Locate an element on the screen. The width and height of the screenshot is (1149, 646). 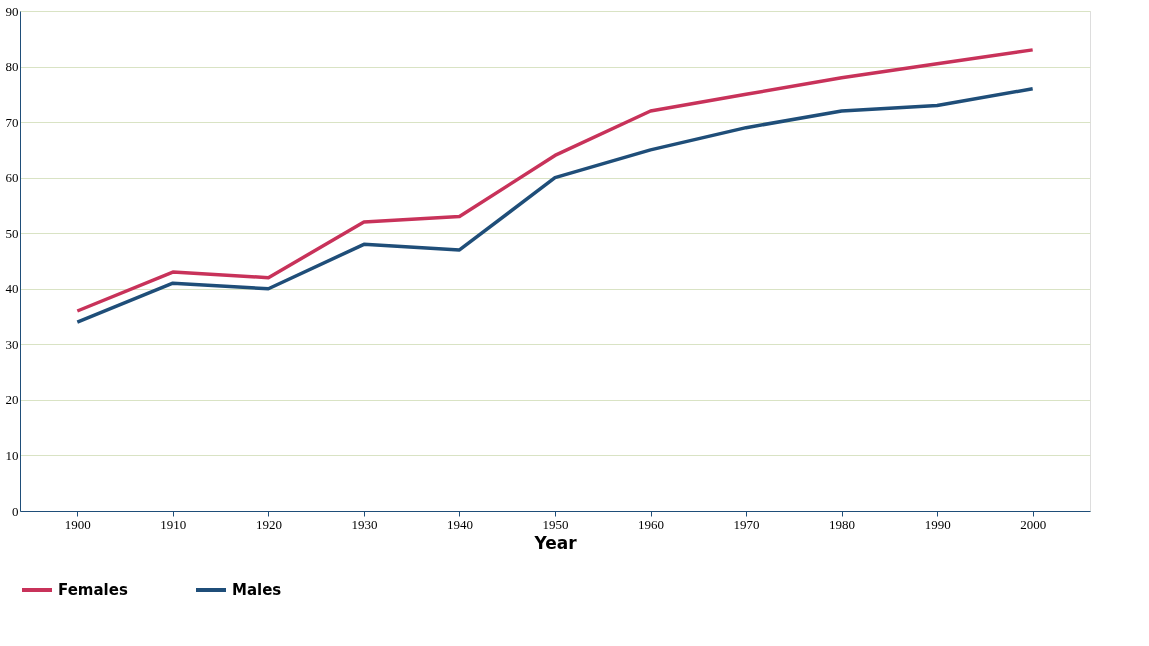
x-tick-label: 2000 is located at coordinates (1033, 524).